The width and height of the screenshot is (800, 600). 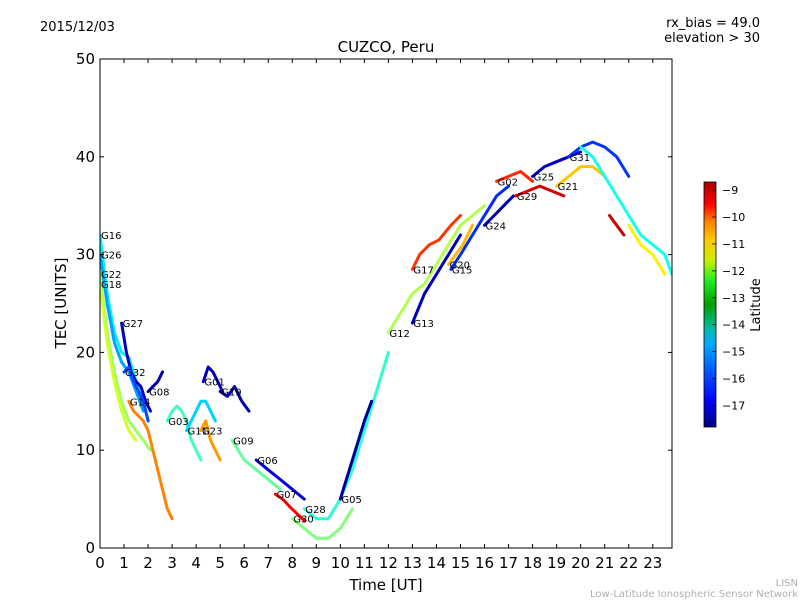 I want to click on series-line-g07, so click(x=289, y=507).